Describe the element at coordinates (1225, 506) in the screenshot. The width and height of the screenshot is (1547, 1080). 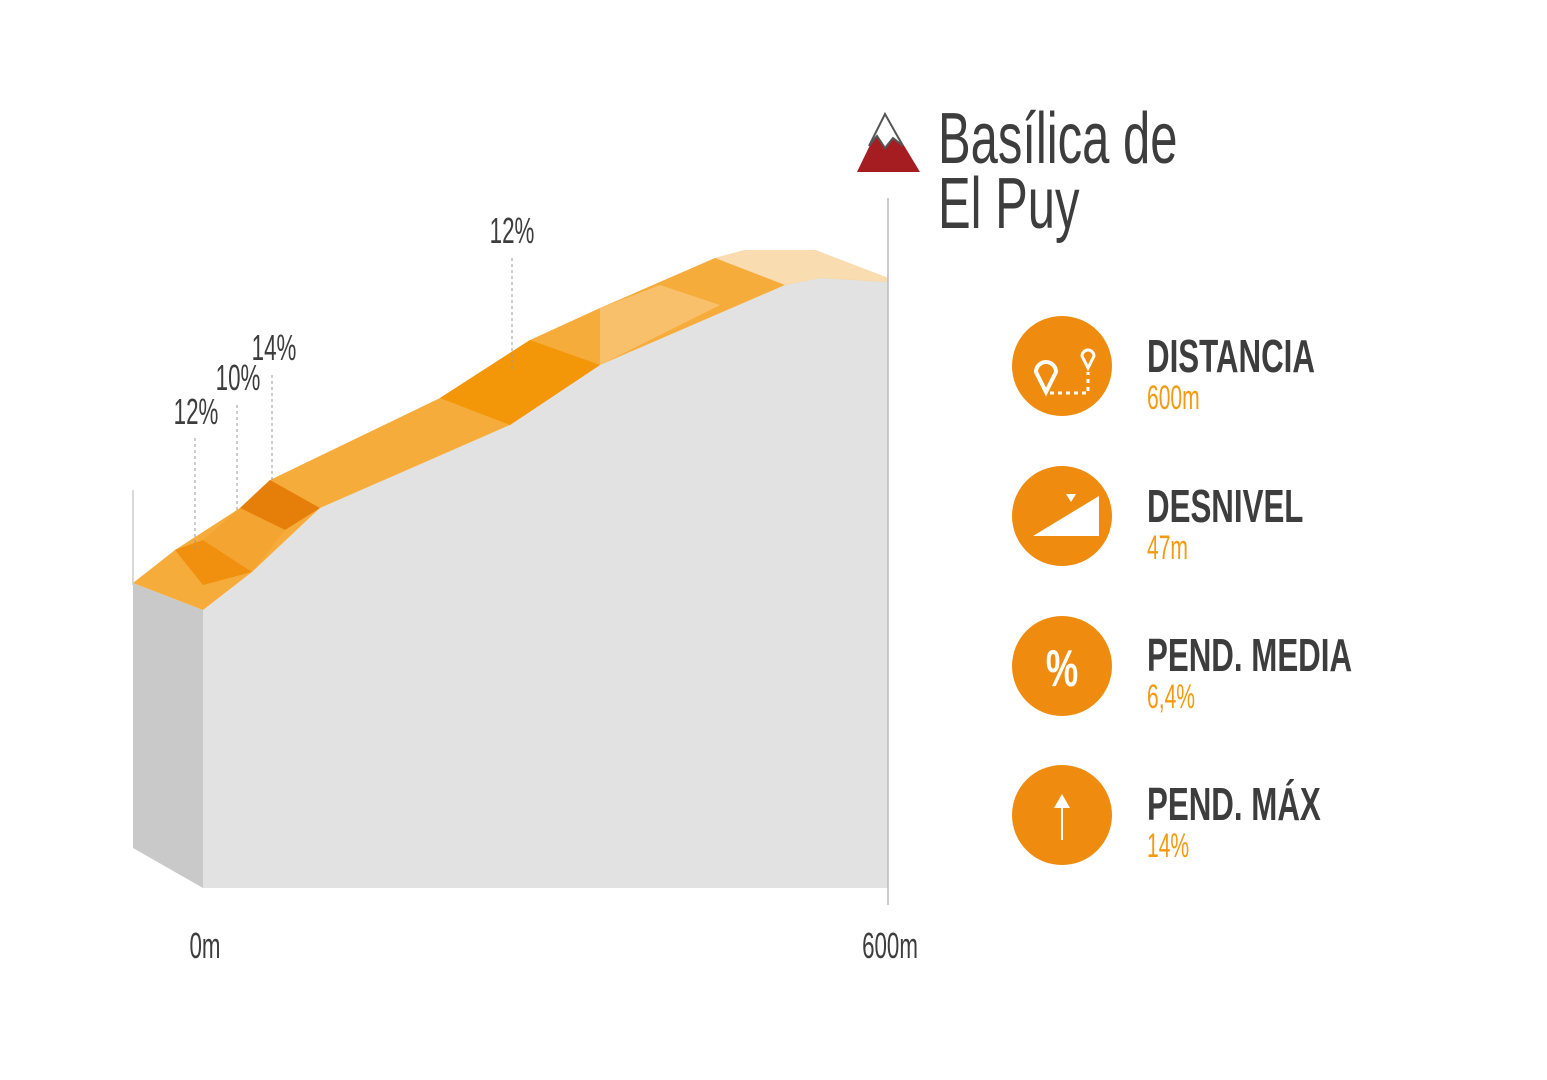
I see `stat-label: DESNIVEL` at that location.